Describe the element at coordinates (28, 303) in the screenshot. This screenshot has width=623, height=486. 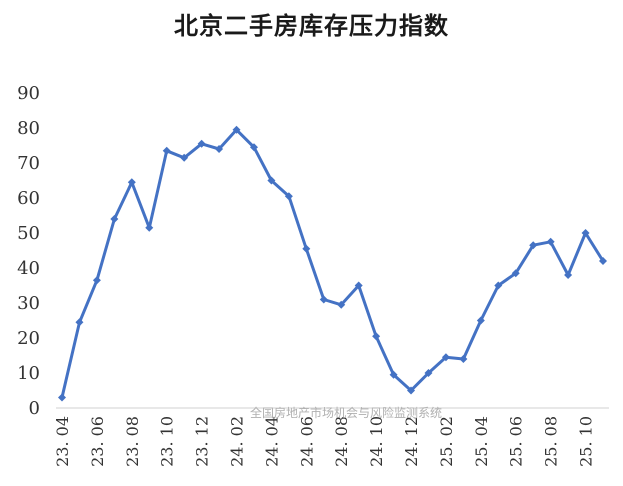
I see `y-tick-label: 30` at that location.